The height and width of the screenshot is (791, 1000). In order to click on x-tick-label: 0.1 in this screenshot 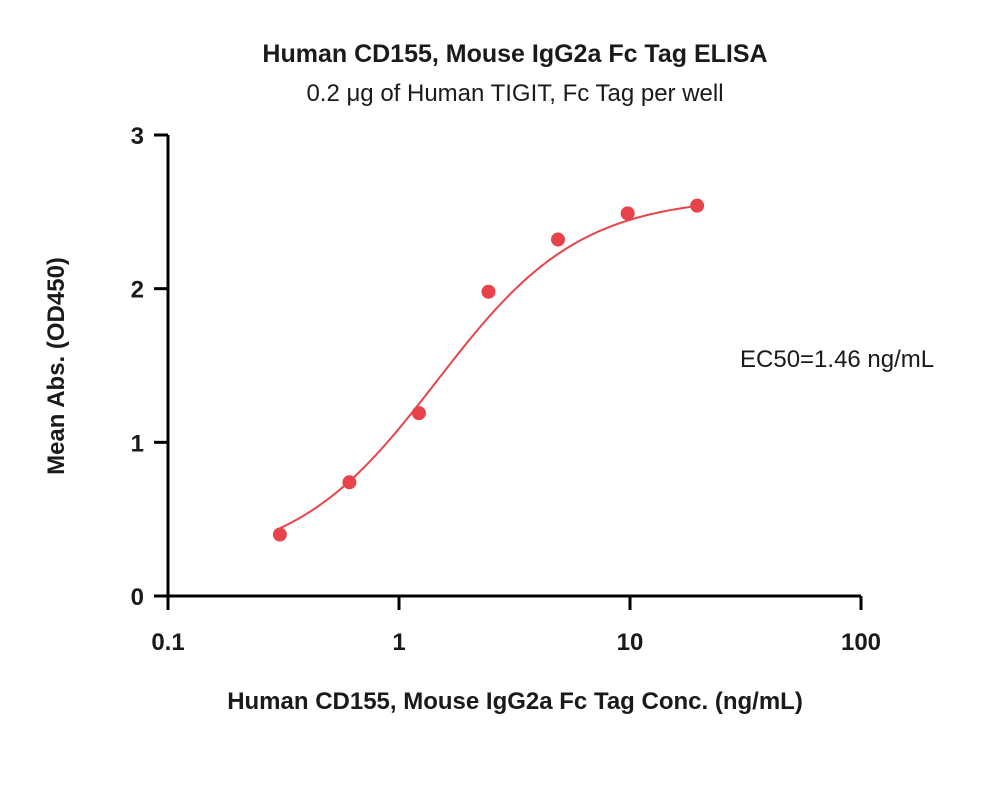, I will do `click(167, 642)`.